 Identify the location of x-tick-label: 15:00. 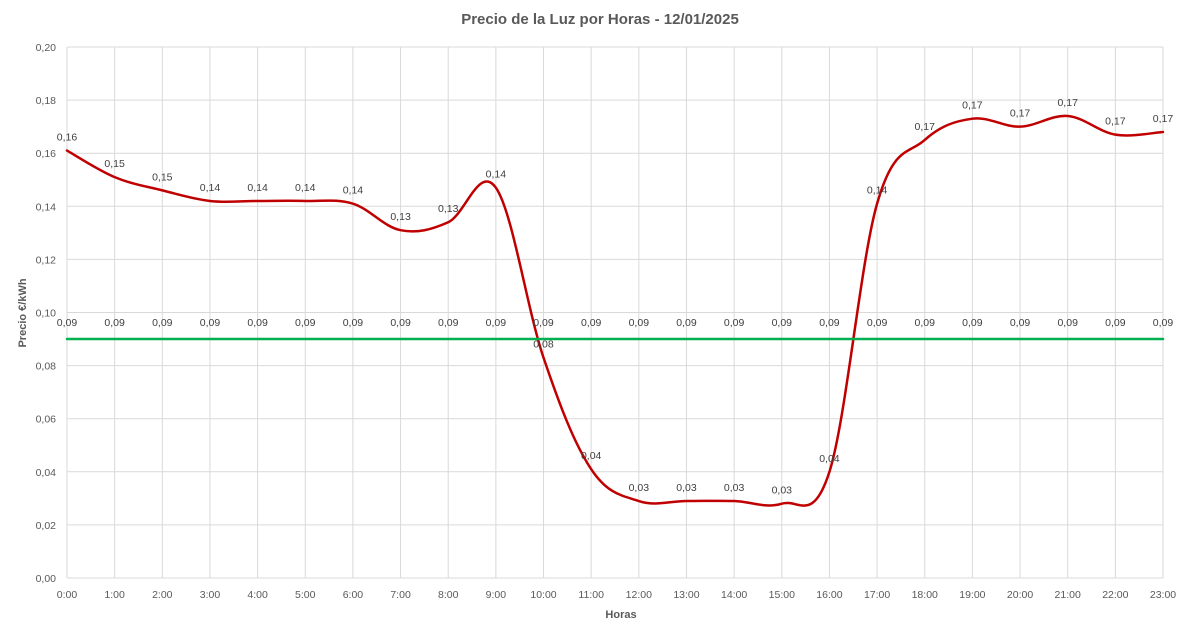
(782, 595).